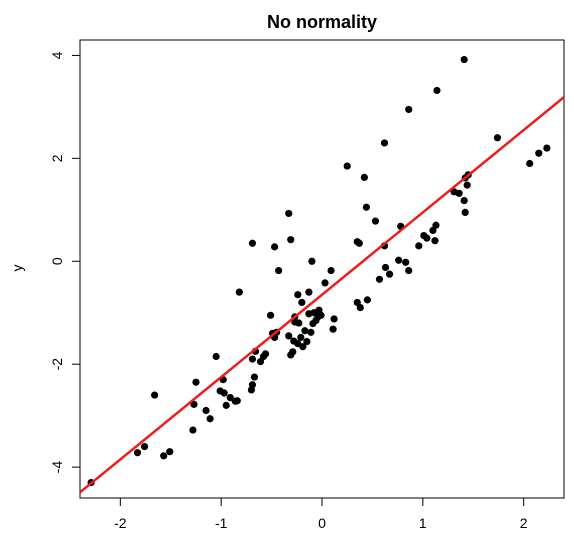 Image resolution: width=574 pixels, height=549 pixels. What do you see at coordinates (57, 158) in the screenshot?
I see `y-tick-label: 2` at bounding box center [57, 158].